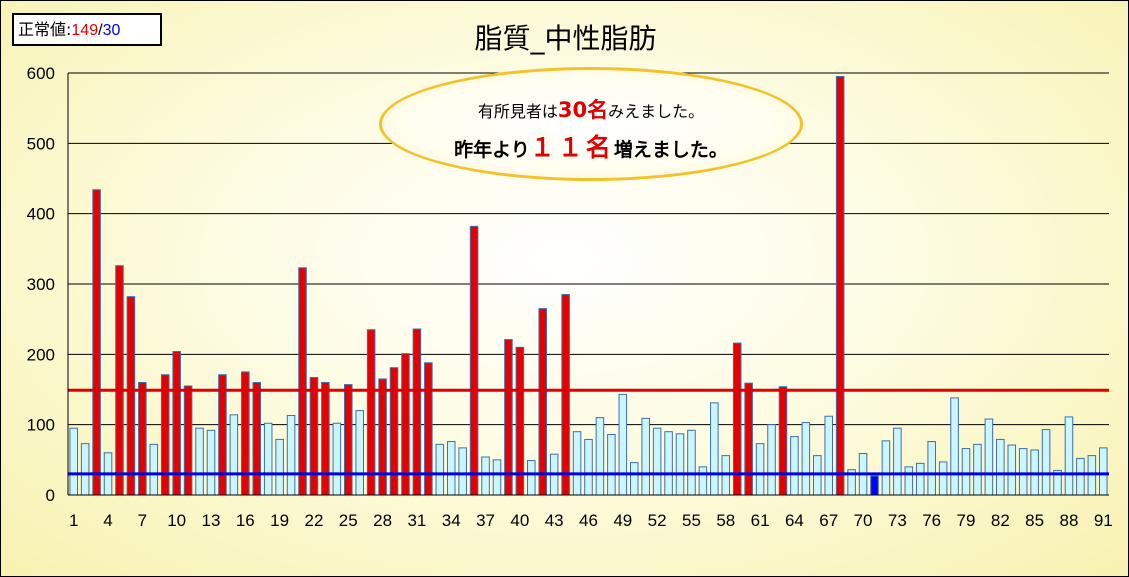  What do you see at coordinates (931, 520) in the screenshot?
I see `x-tick-label: 76` at bounding box center [931, 520].